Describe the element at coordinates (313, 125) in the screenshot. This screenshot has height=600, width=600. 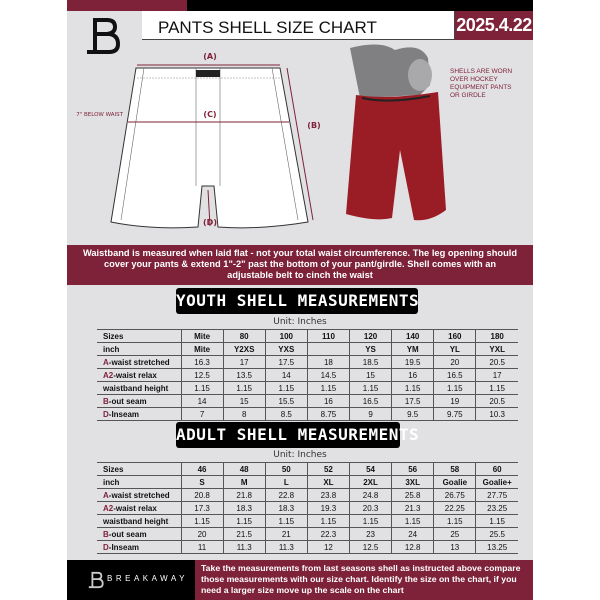
I see `label-b: (B)` at that location.